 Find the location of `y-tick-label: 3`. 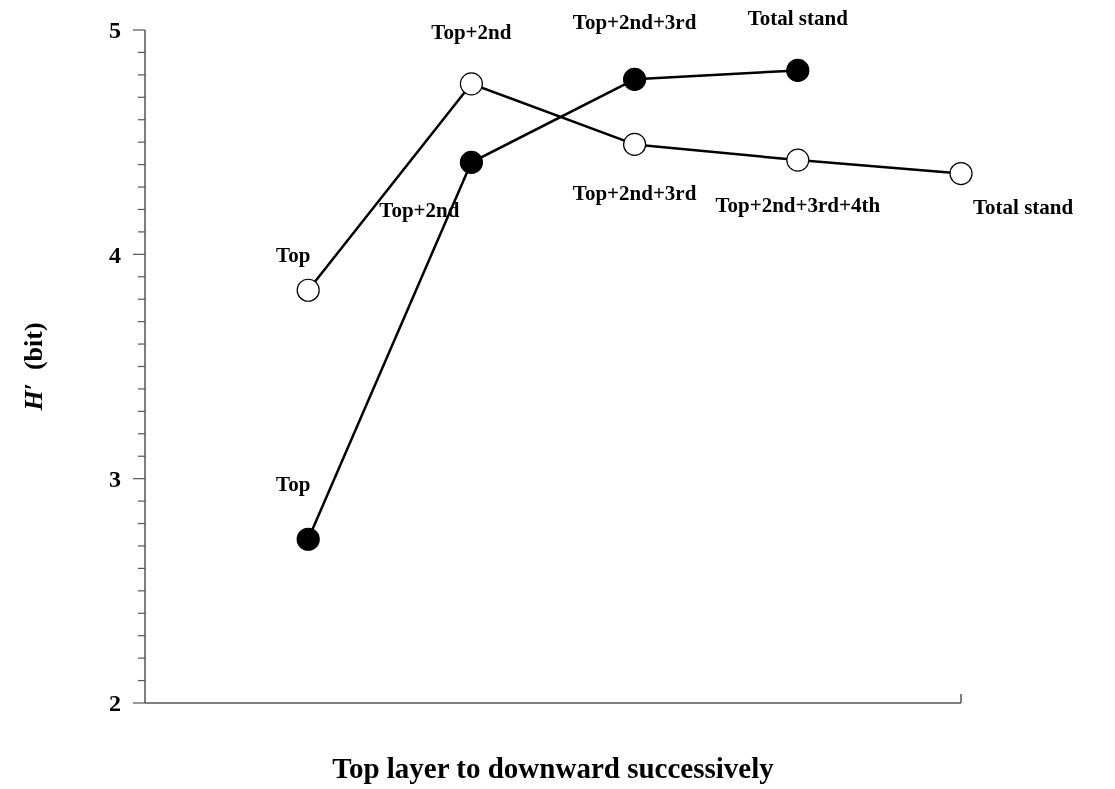

y-tick-label: 3 is located at coordinates (115, 479).